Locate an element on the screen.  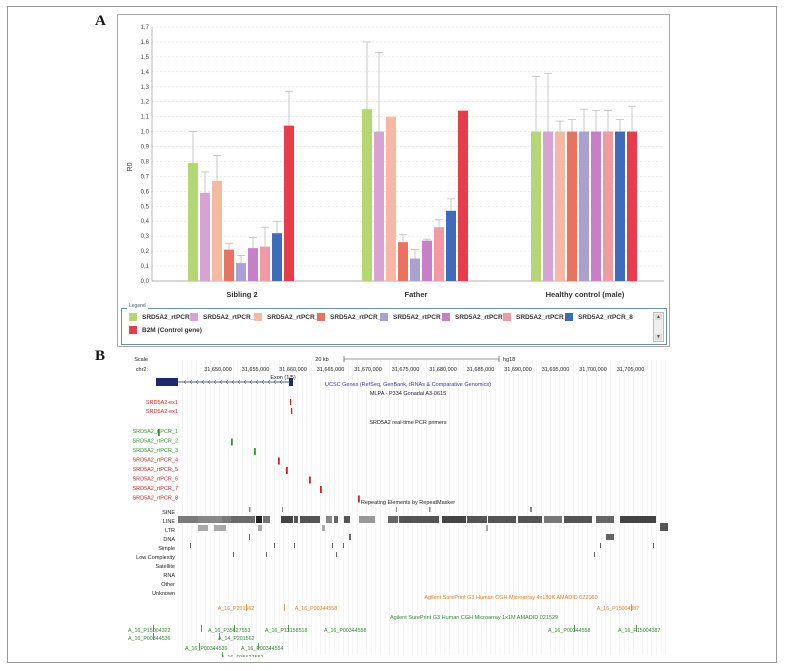
array1-probe-mark is located at coordinates (284, 607).